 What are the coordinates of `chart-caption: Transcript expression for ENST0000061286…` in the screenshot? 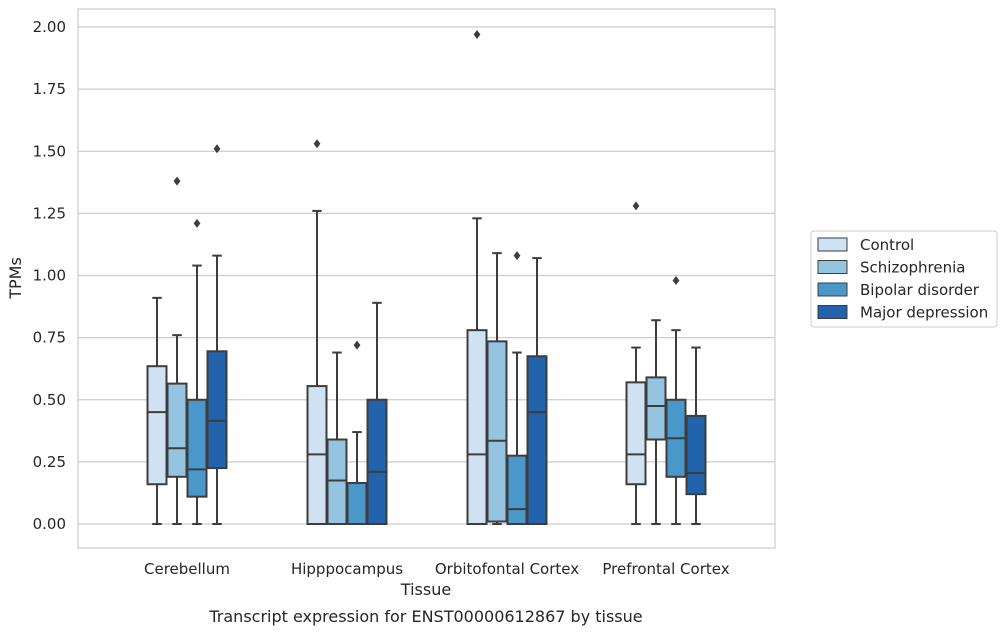 It's located at (425, 616).